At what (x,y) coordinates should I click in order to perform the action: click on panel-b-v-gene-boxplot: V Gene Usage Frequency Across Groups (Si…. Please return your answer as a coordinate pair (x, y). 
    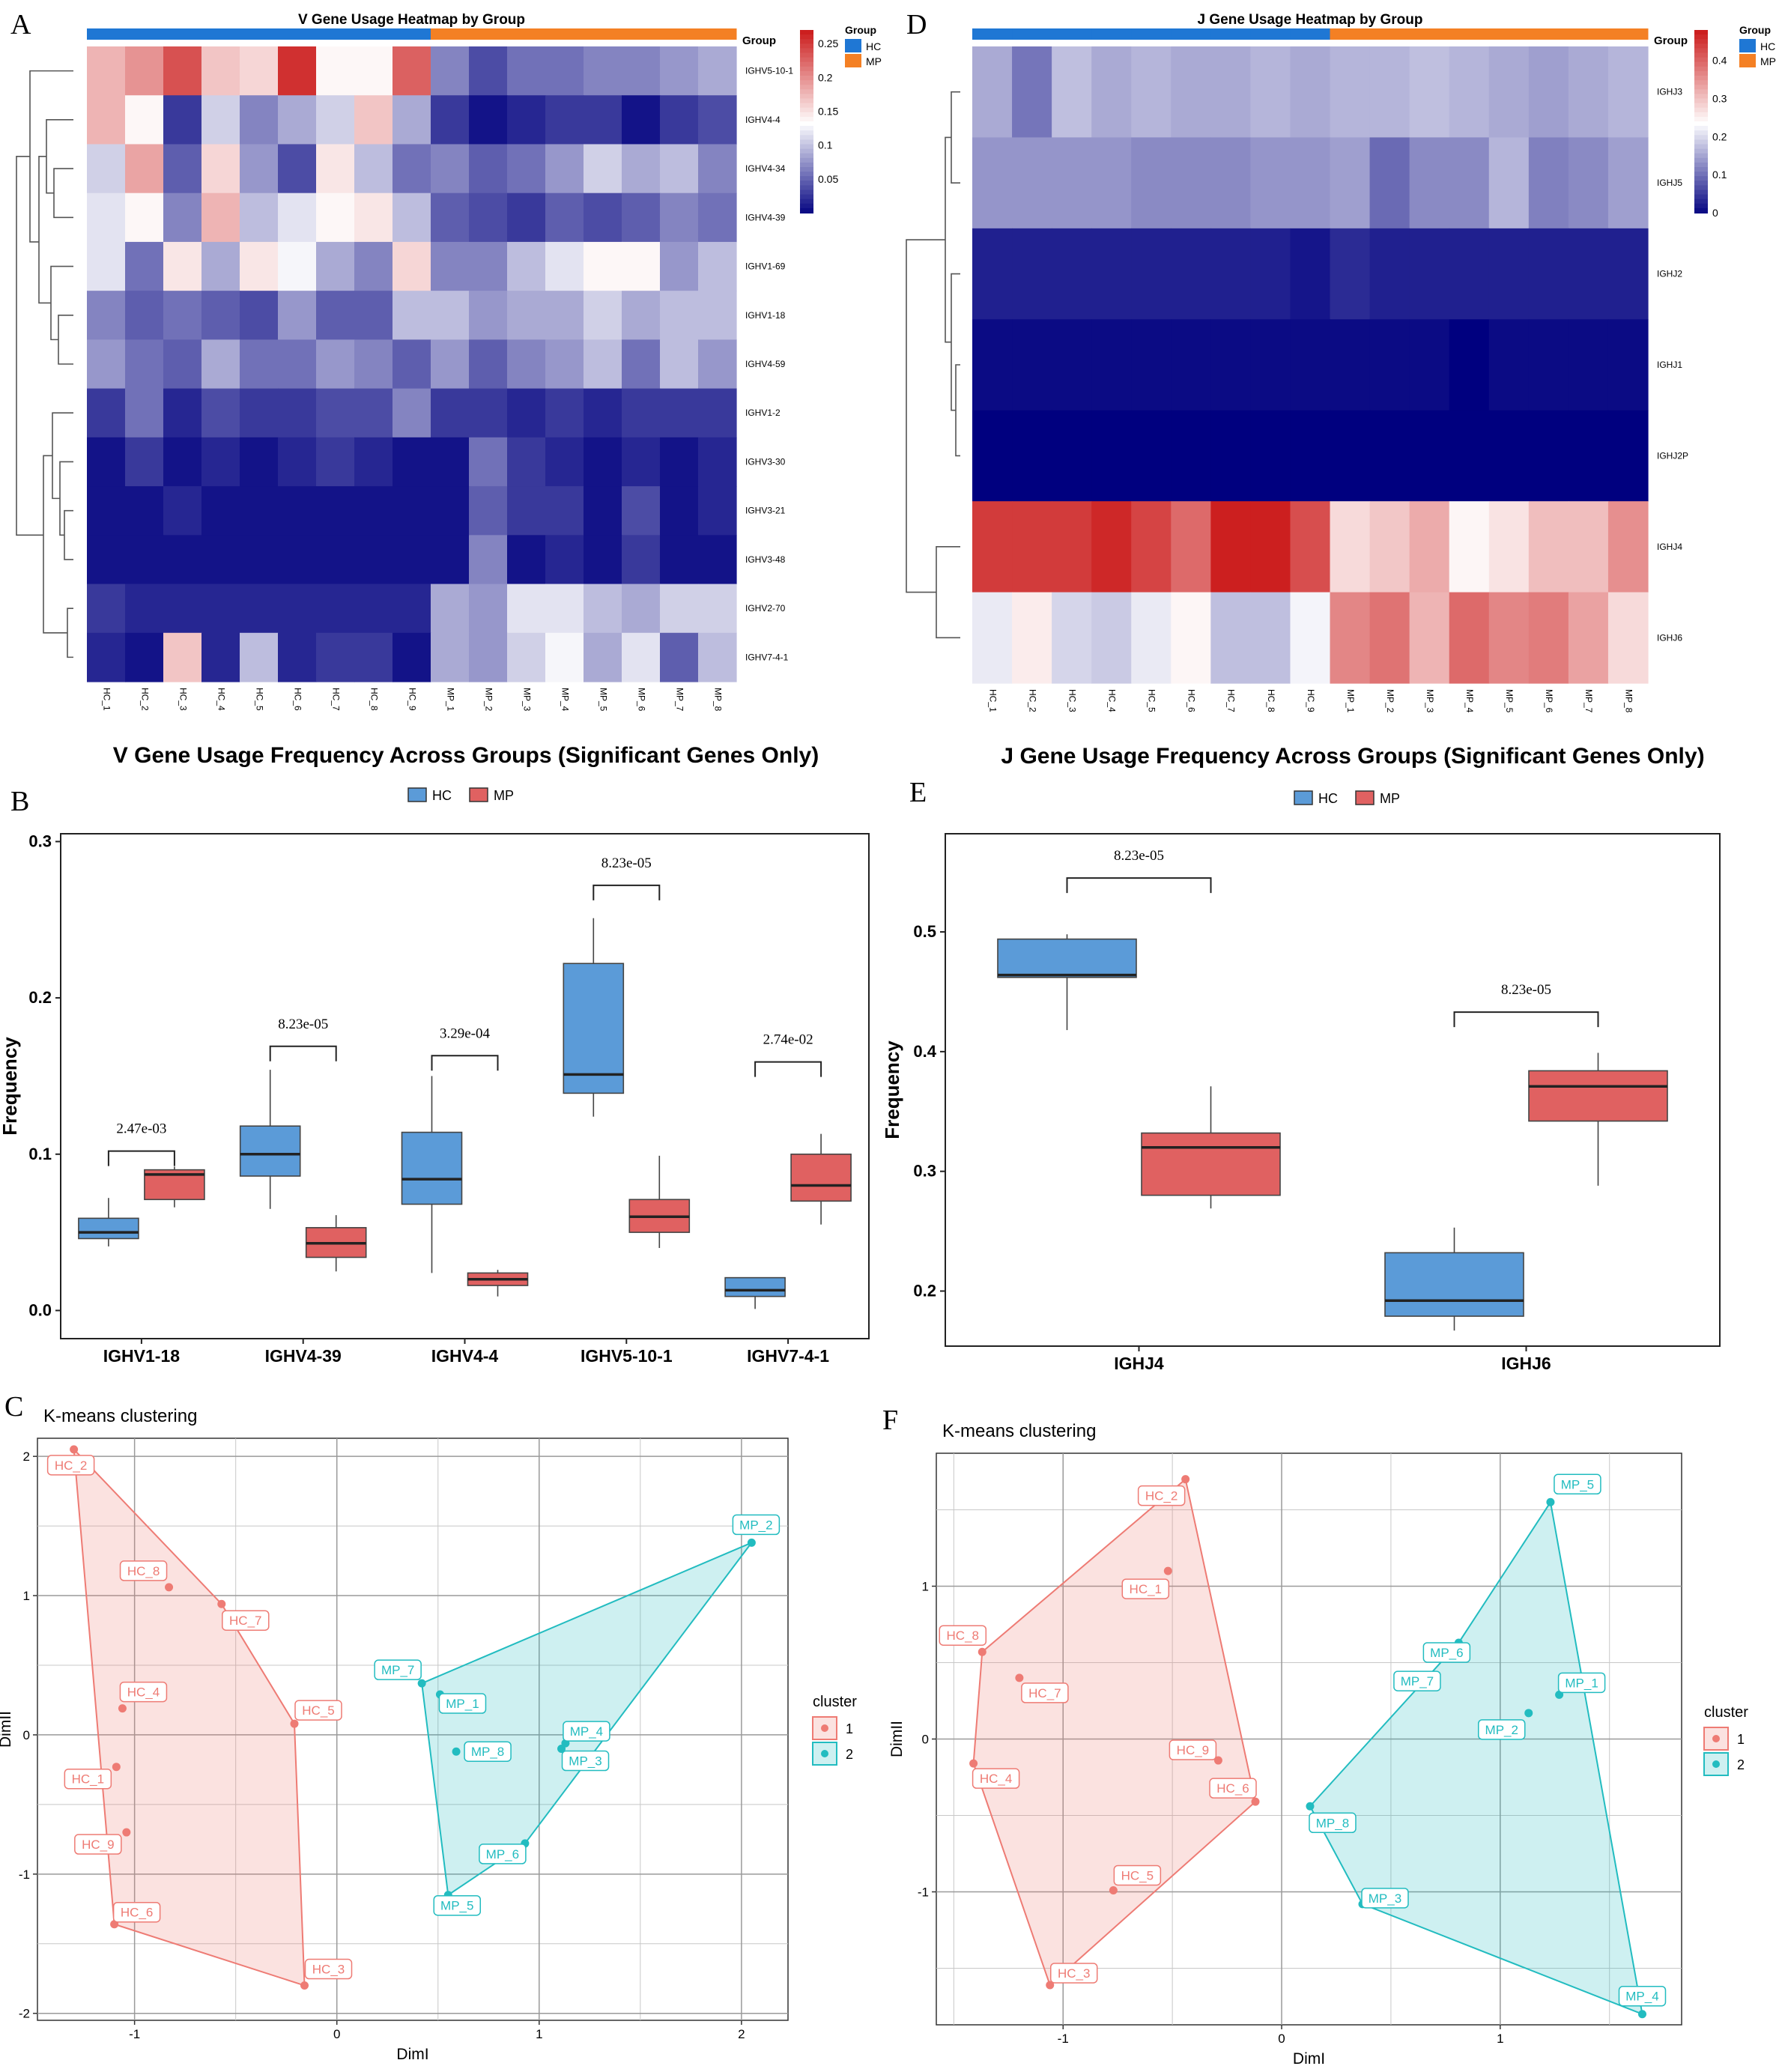
    Looking at the image, I should click on (435, 1055).